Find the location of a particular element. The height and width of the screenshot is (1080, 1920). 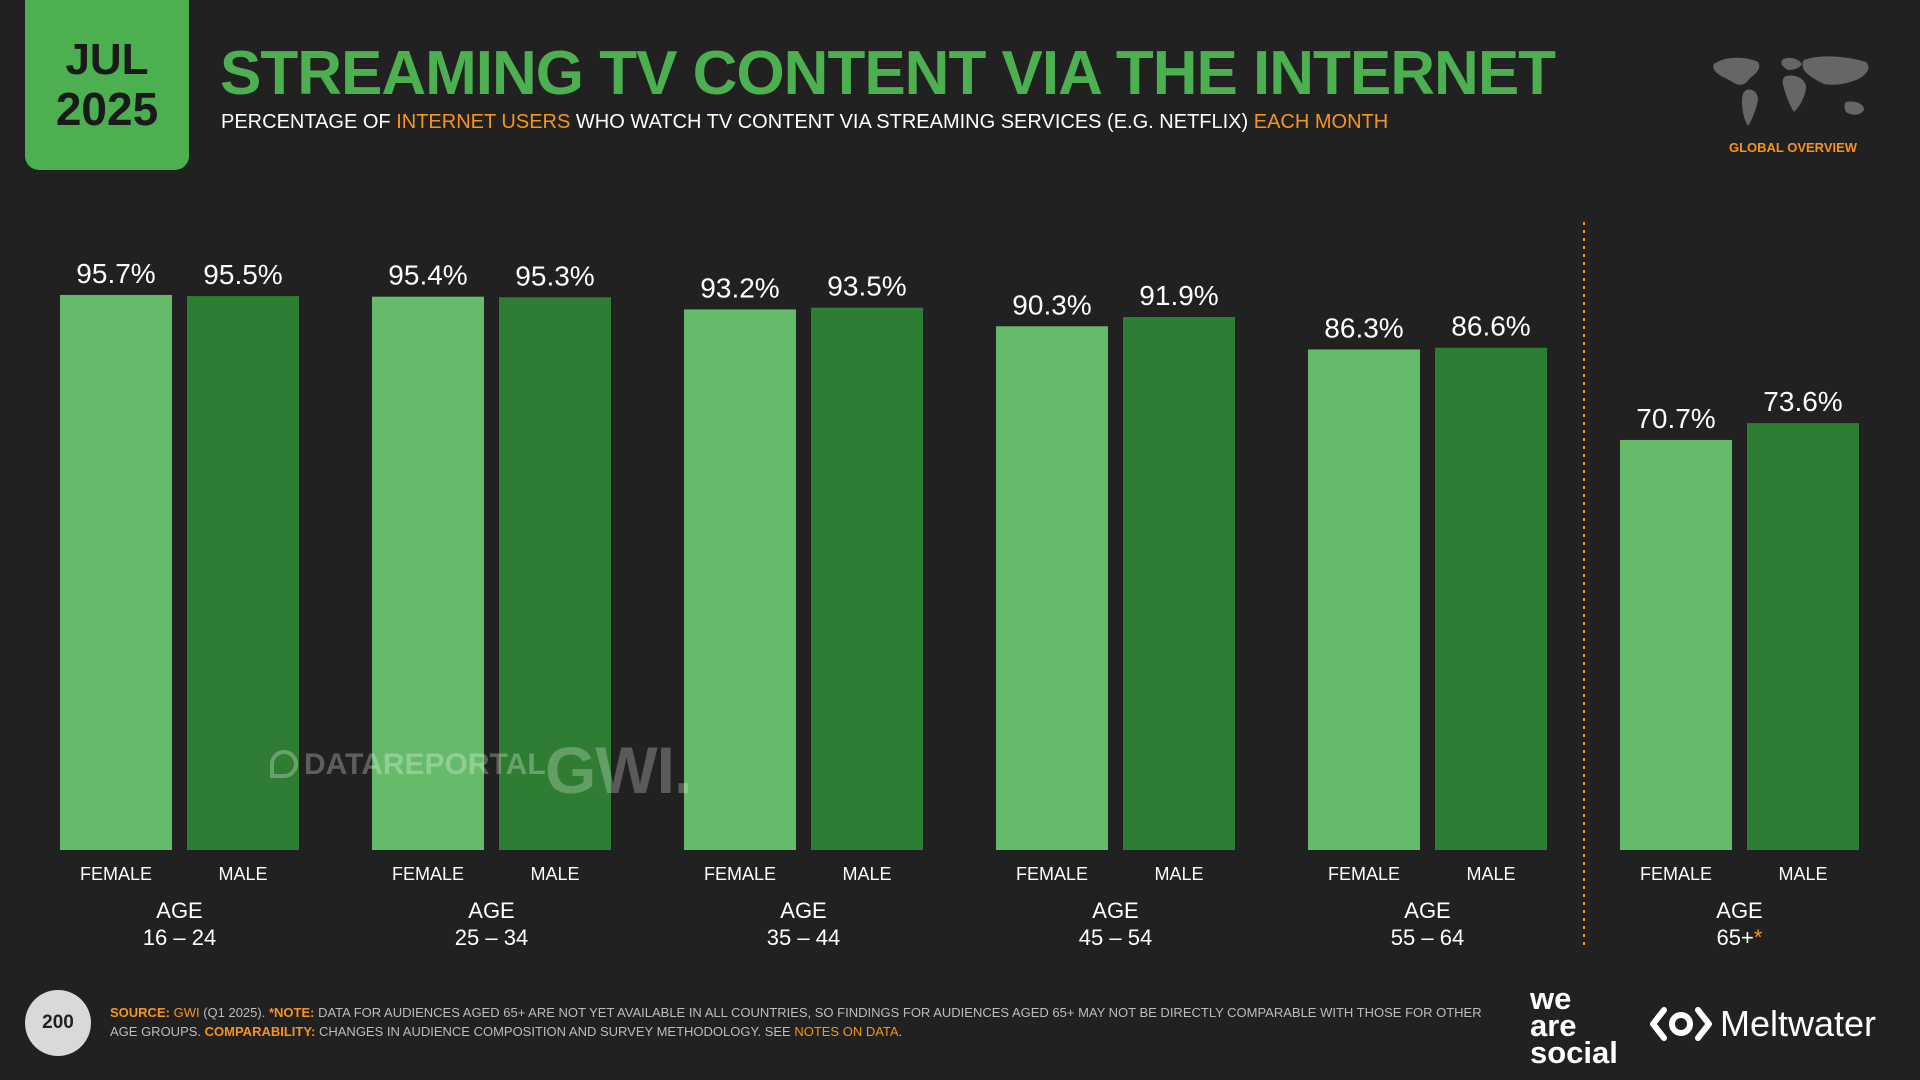

data-label: 86.3% is located at coordinates (1363, 327).